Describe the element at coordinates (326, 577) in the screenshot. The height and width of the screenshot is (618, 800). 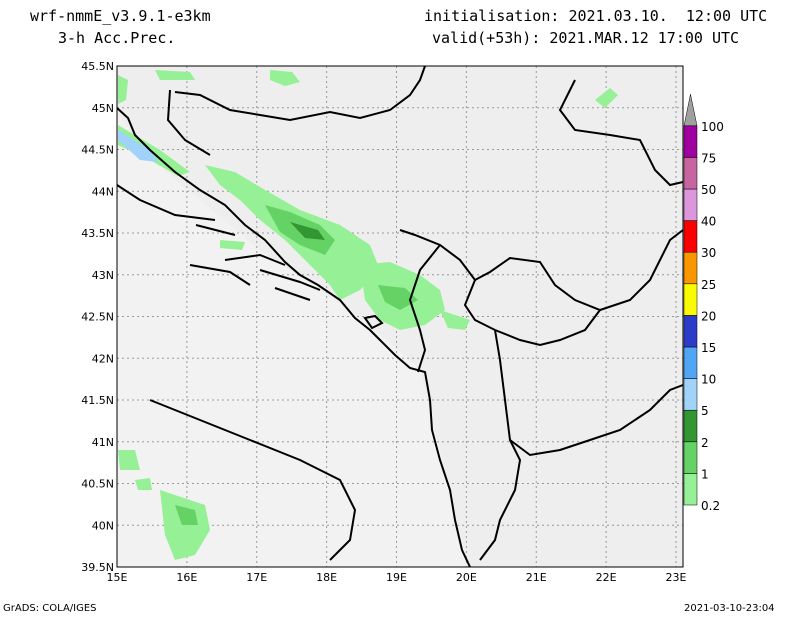
I see `x-tick-label: 18E` at that location.